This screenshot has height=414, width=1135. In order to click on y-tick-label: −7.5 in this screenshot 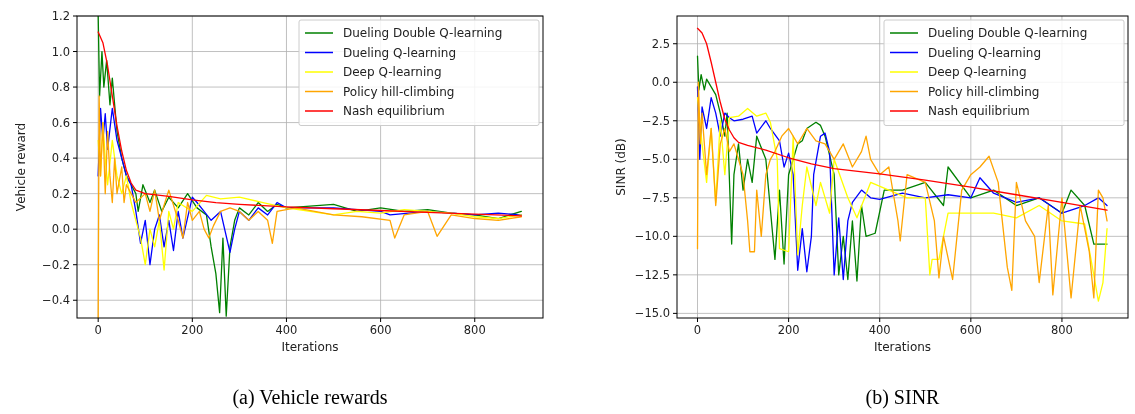, I will do `click(656, 197)`.